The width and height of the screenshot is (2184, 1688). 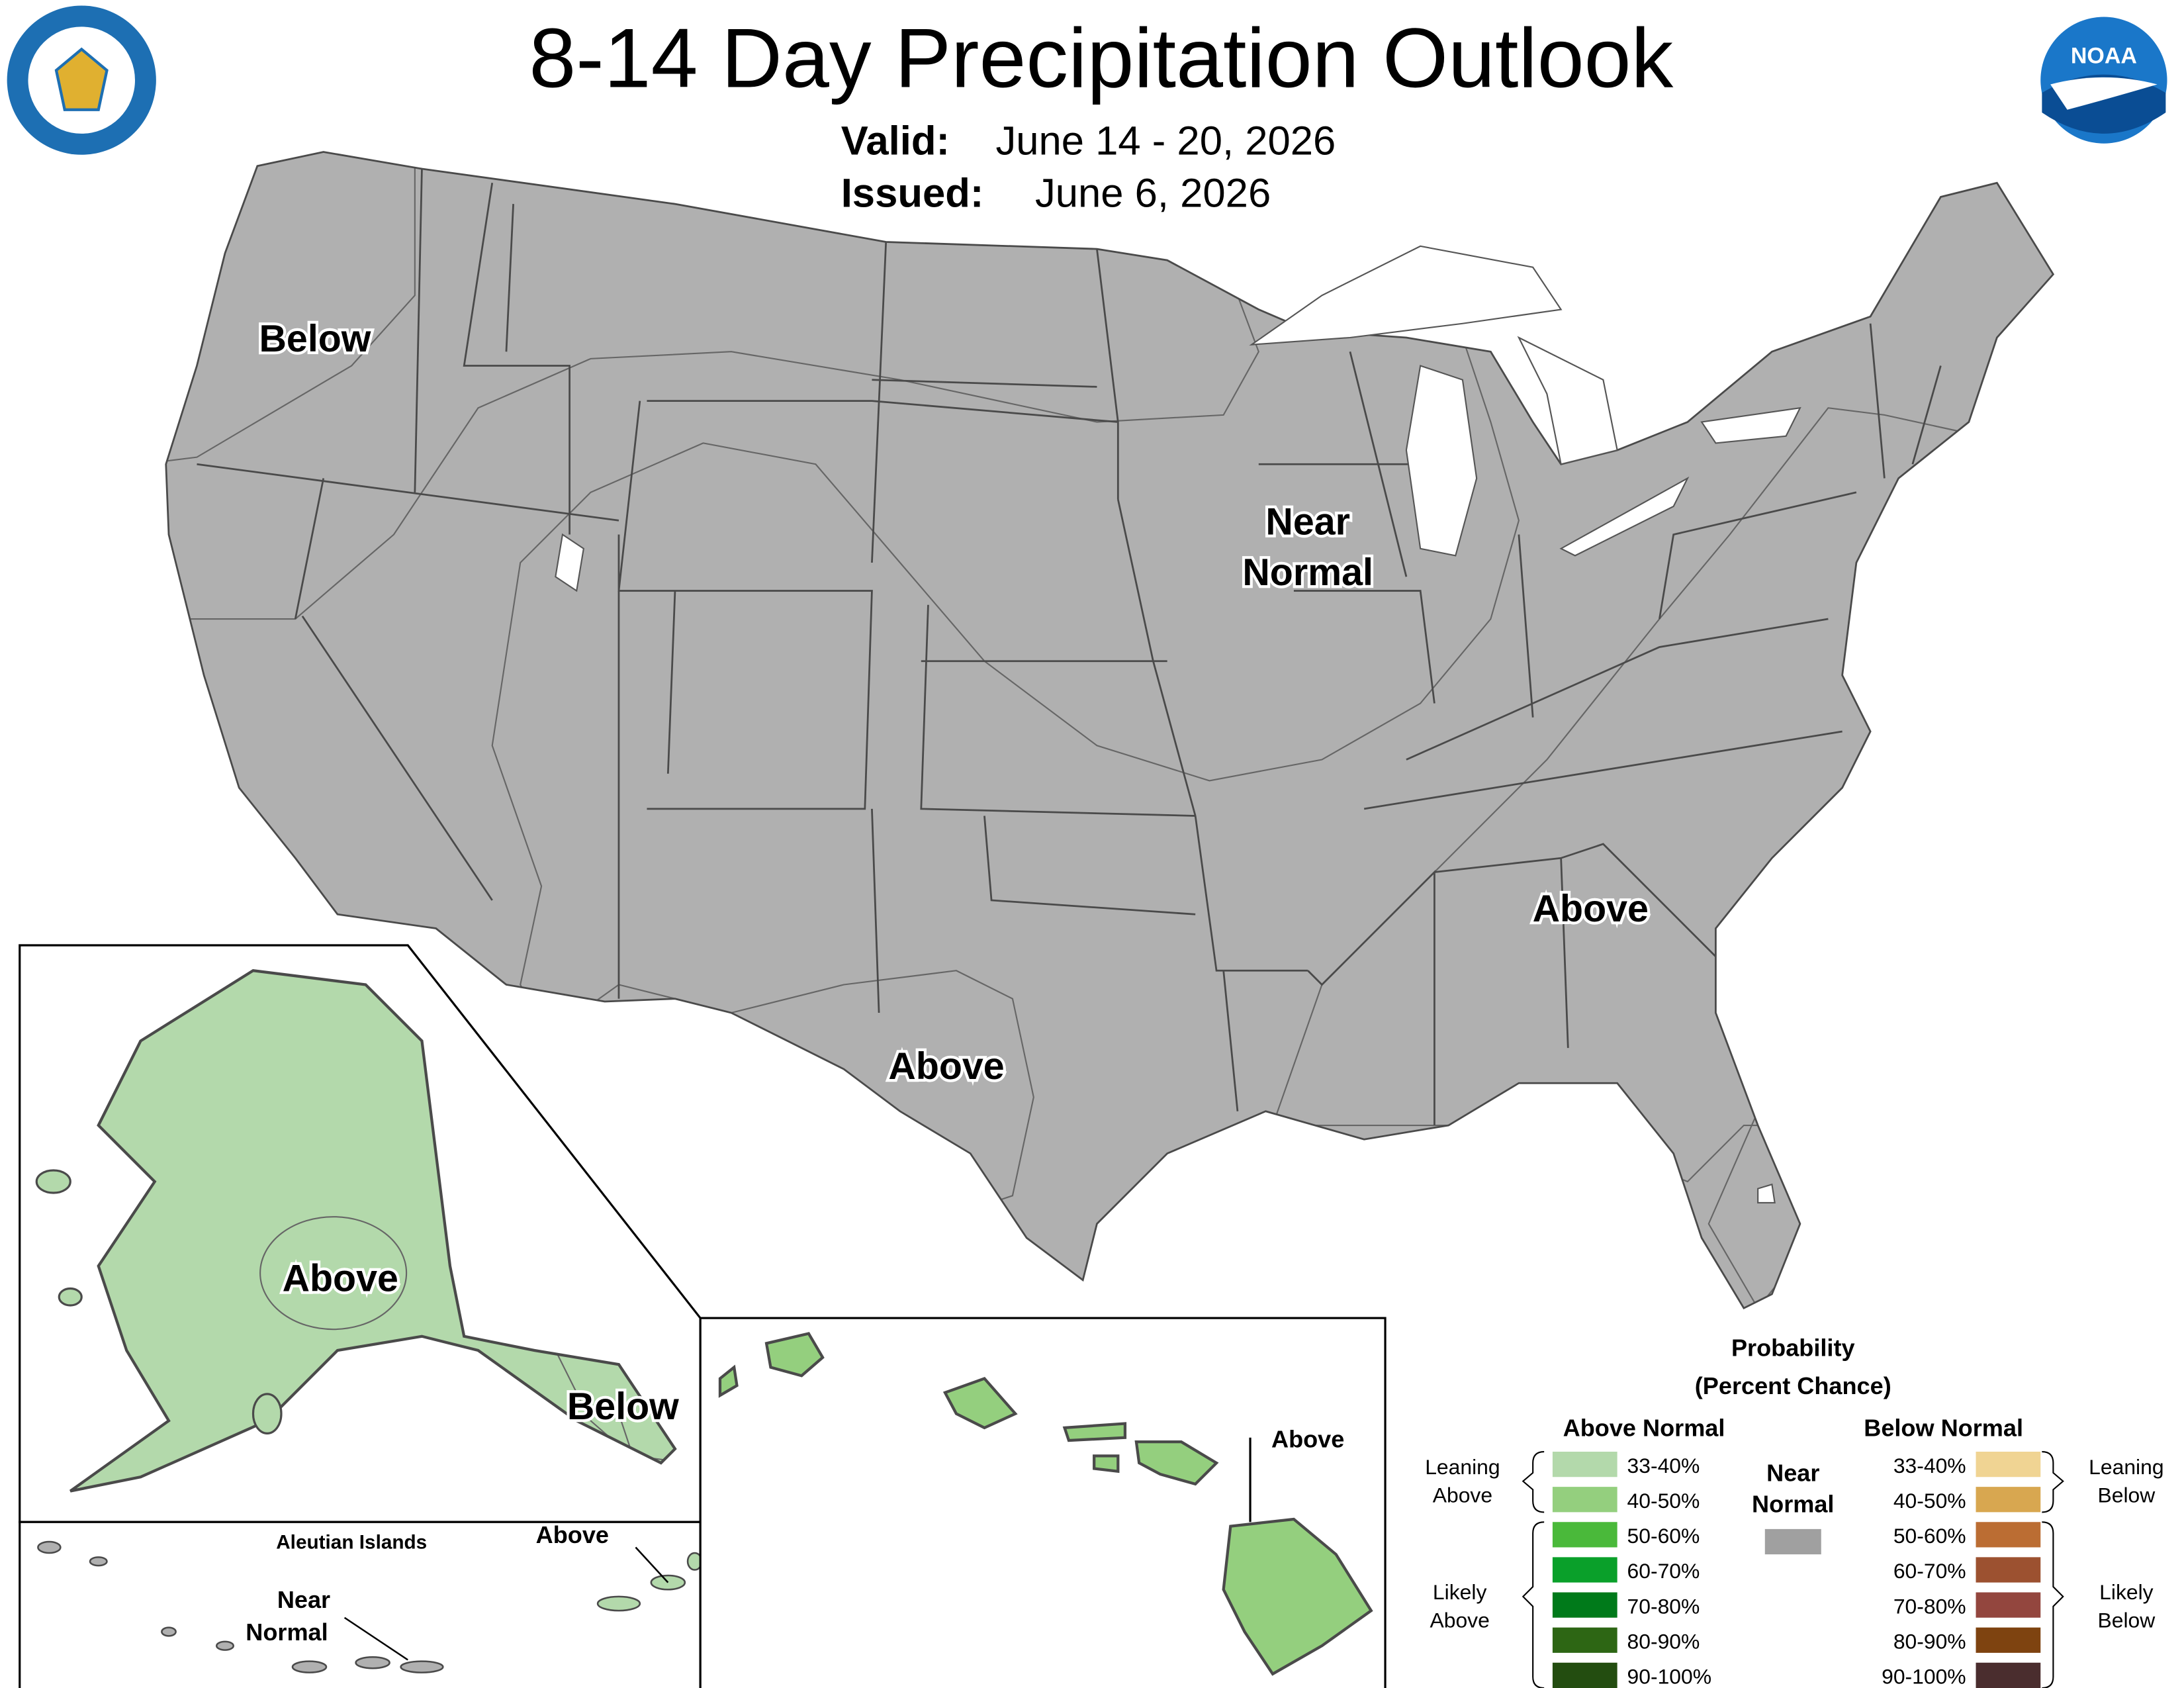 I want to click on title: 8-14 Day Precipitation Outlook, so click(x=1101, y=59).